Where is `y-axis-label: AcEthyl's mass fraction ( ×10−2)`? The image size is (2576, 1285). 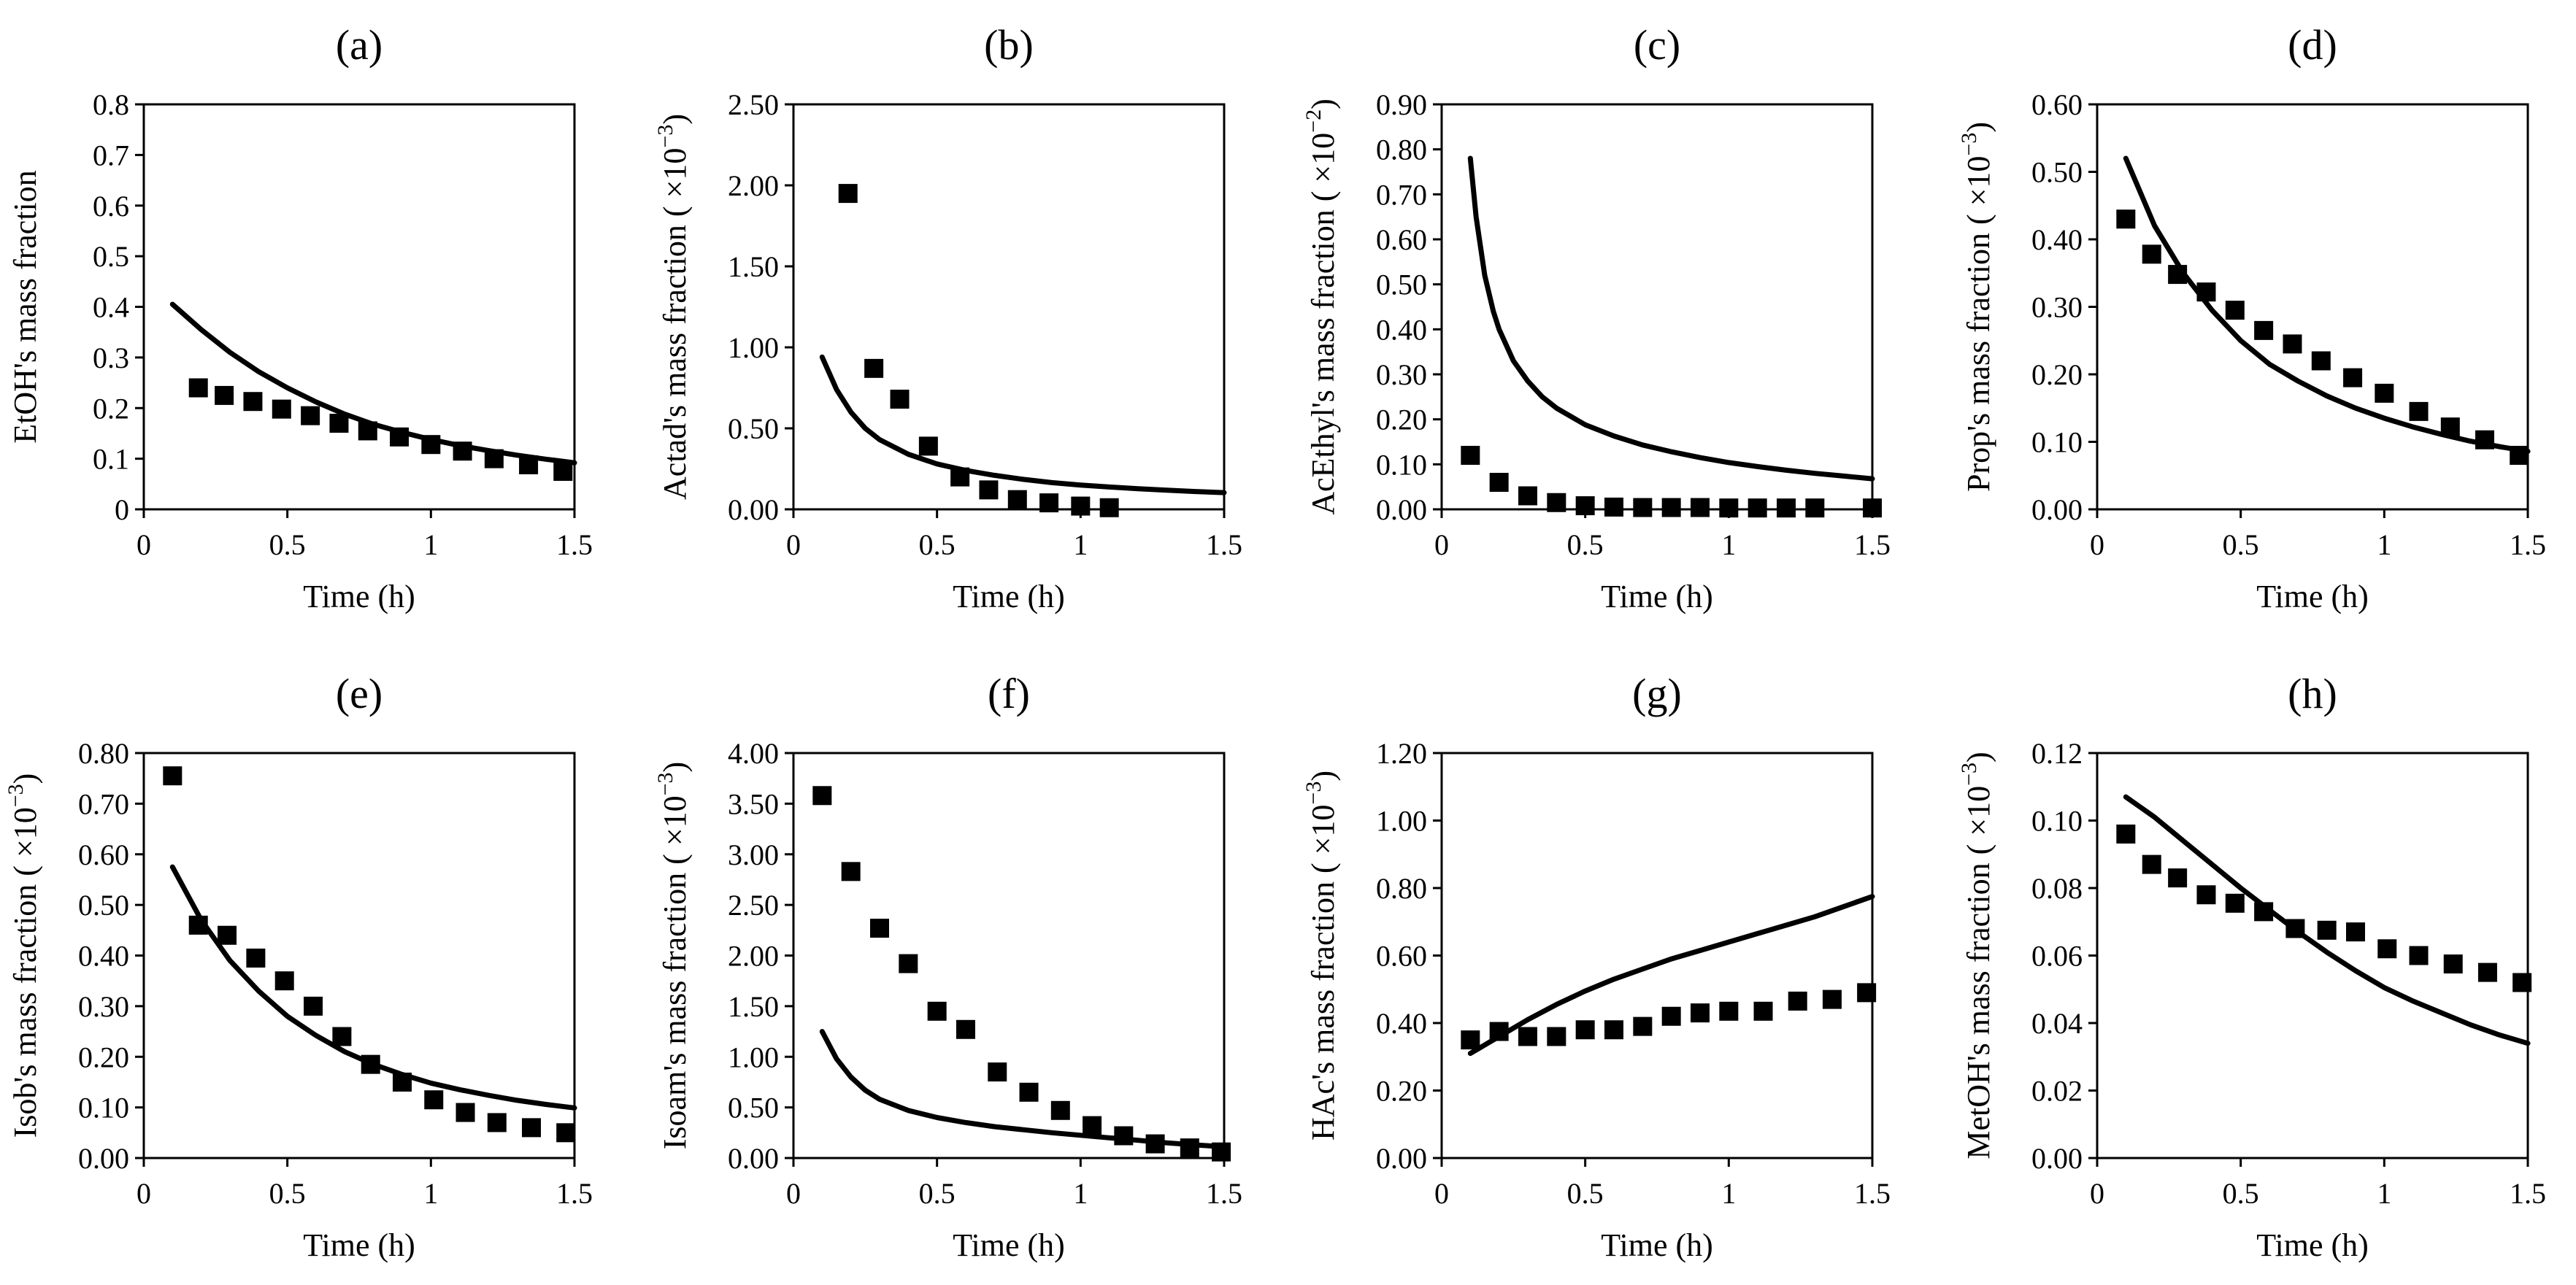 y-axis-label: AcEthyl's mass fraction ( ×10−2) is located at coordinates (1321, 307).